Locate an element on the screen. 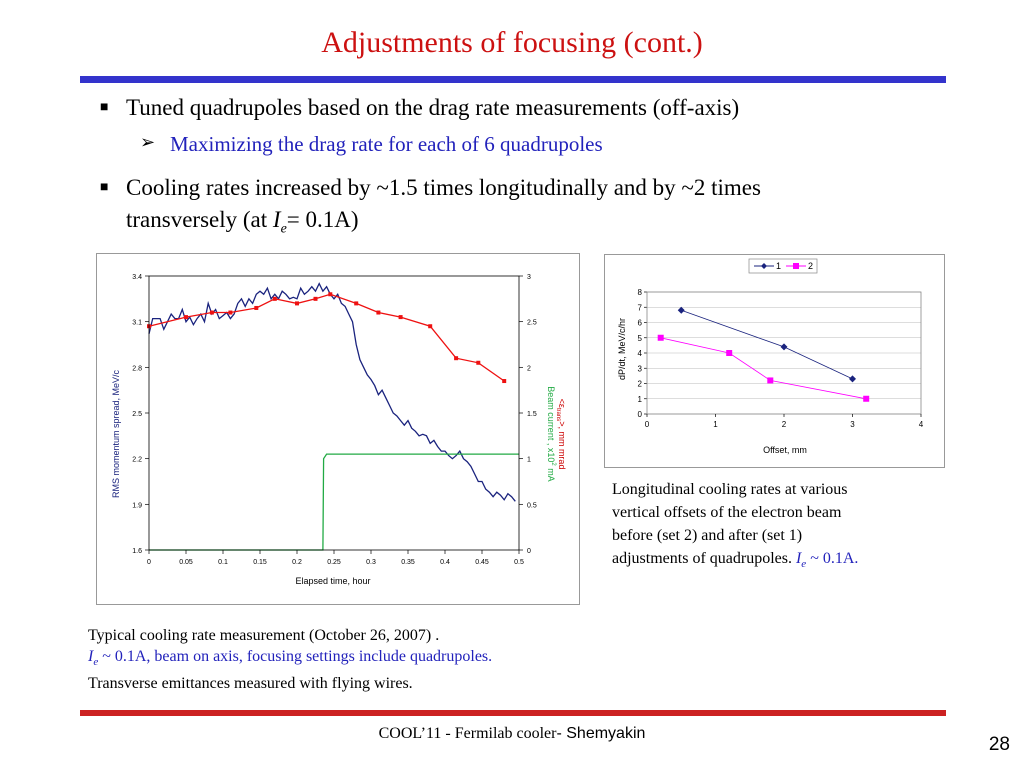  footer-author: - Shemyakin is located at coordinates (601, 733).